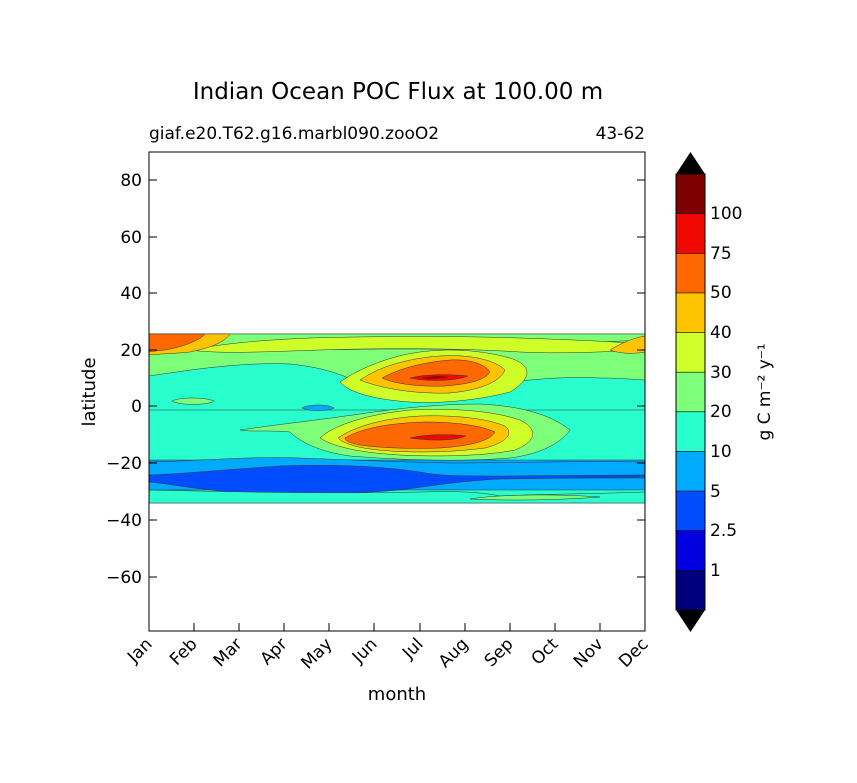 The width and height of the screenshot is (857, 783). Describe the element at coordinates (627, 344) in the screenshot. I see `contour-east-high` at that location.